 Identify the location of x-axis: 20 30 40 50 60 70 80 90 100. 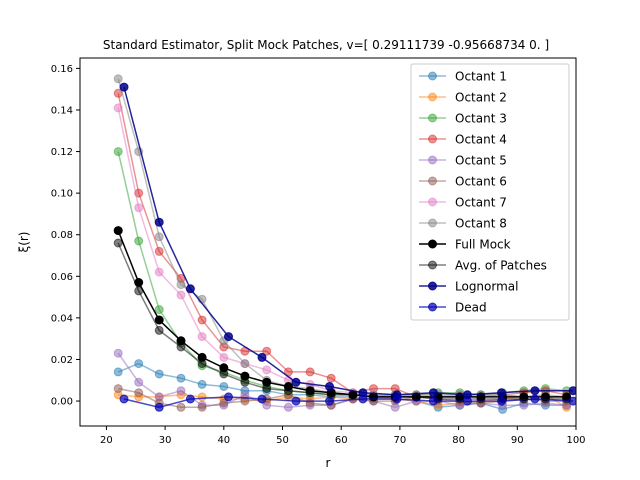
(343, 436).